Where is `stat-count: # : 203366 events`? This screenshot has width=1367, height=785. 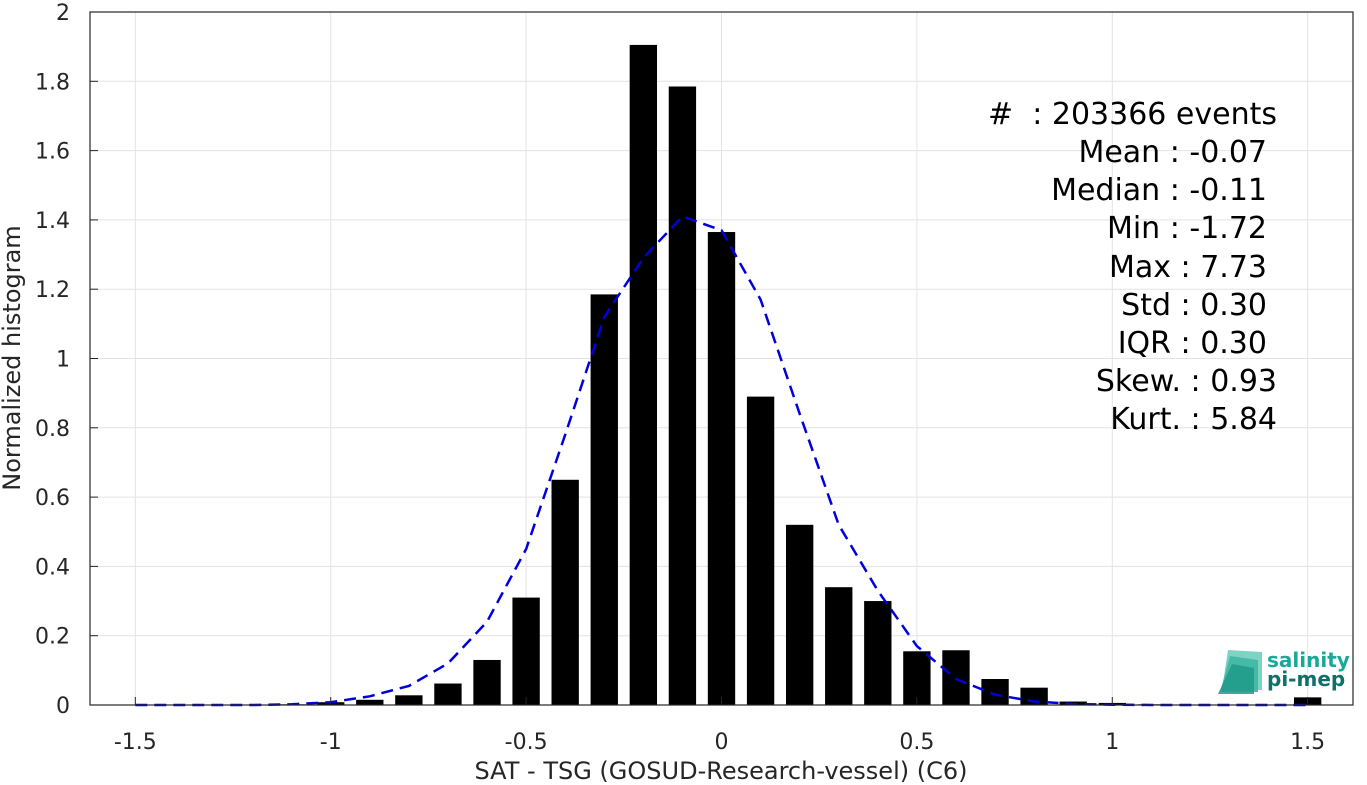 stat-count: # : 203366 events is located at coordinates (1132, 114).